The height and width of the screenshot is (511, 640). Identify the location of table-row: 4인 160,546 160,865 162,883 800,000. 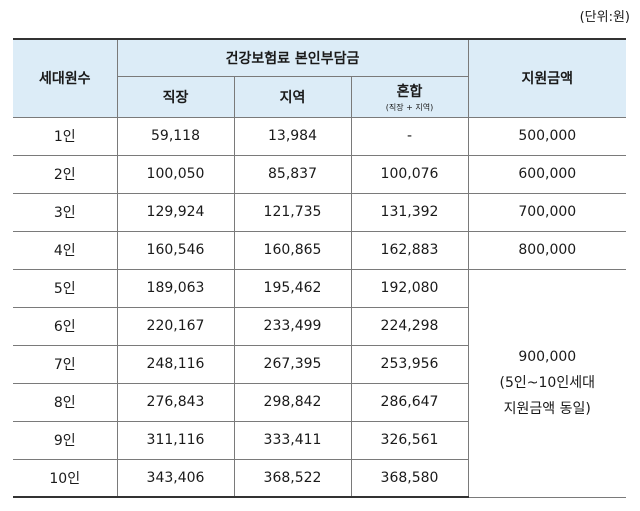
(320, 250).